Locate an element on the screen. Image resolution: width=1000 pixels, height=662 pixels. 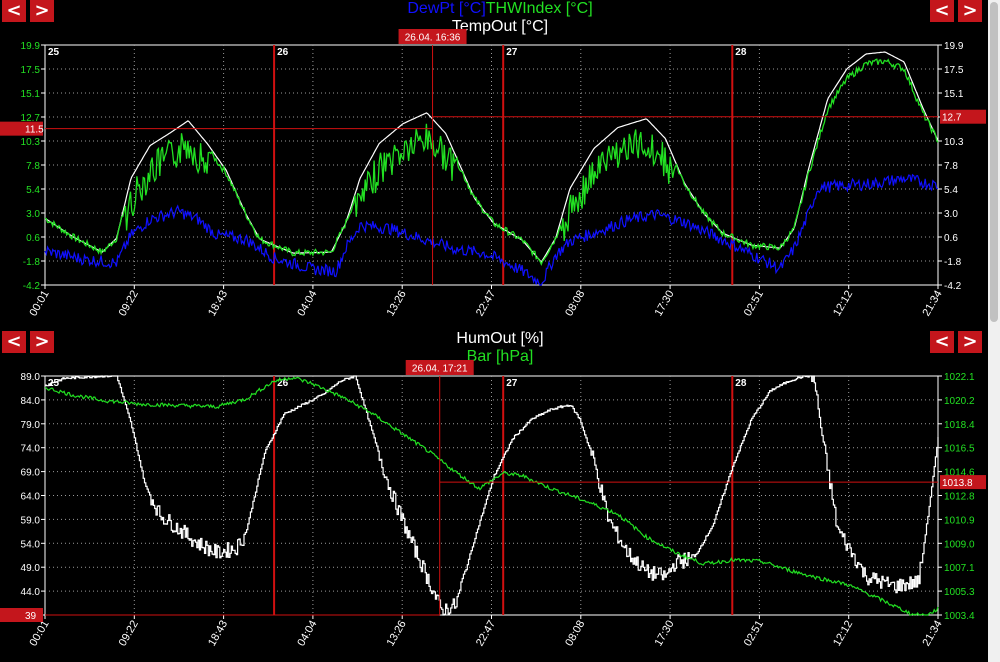
top-chart-next-button: > is located at coordinates (42, 11).